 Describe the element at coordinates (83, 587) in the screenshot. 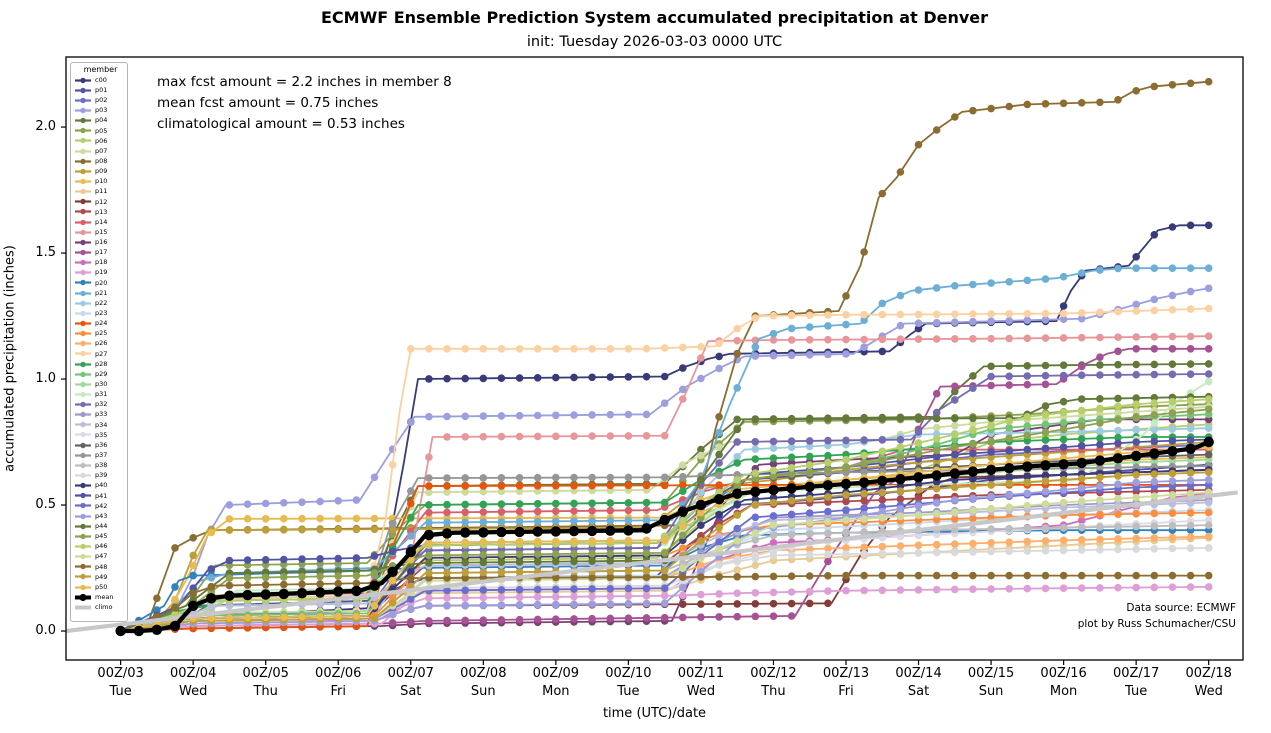

I see `legend-swatch-p50` at that location.